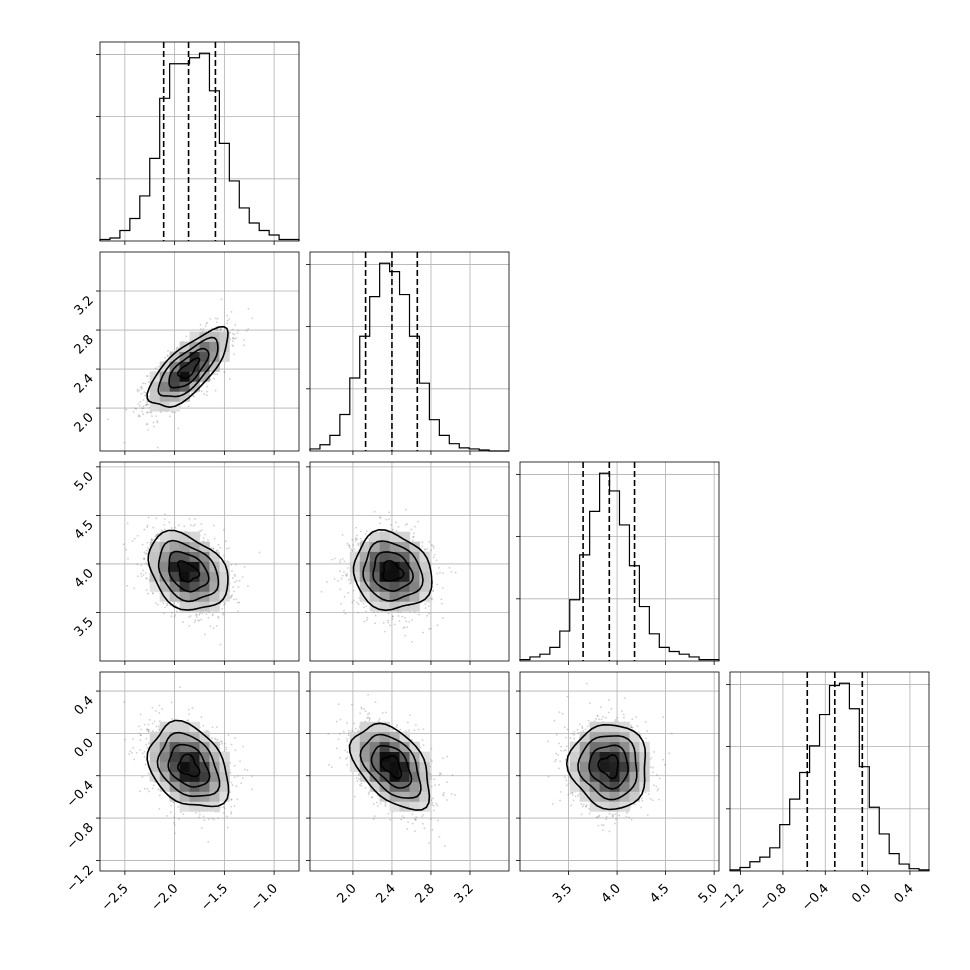 This screenshot has width=970, height=970. I want to click on histogram-step, so click(409, 357).